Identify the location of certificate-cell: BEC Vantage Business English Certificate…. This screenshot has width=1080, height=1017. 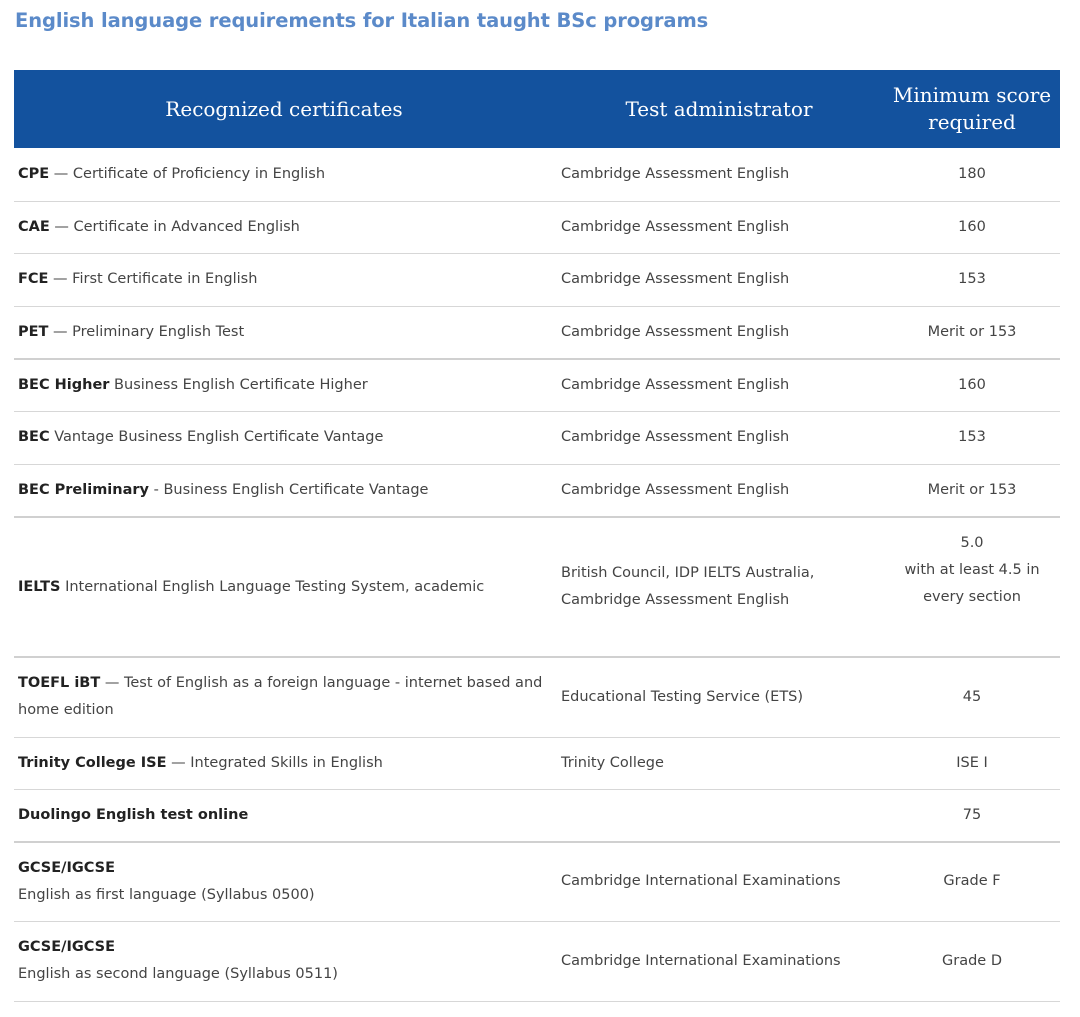
(284, 438).